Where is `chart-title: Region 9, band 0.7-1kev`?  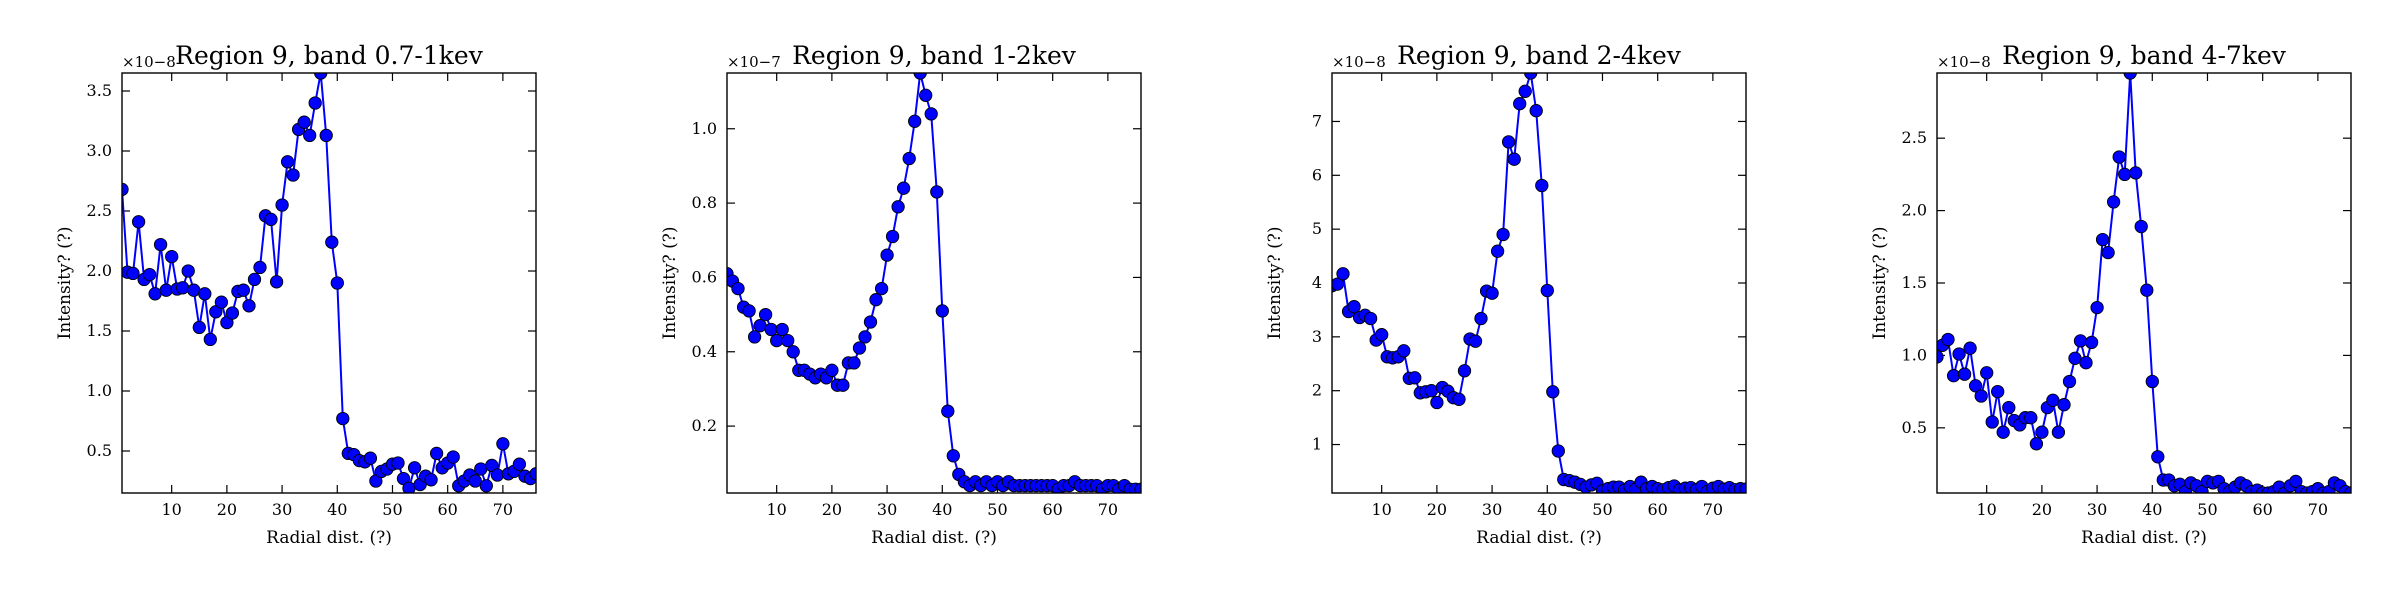 chart-title: Region 9, band 0.7-1kev is located at coordinates (329, 55).